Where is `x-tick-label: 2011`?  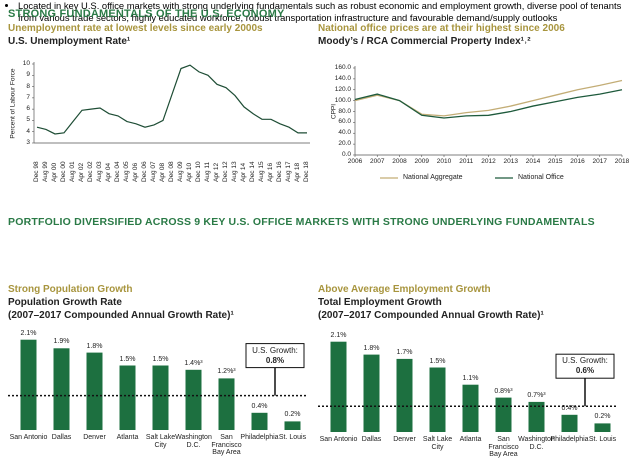 x-tick-label: 2011 is located at coordinates (466, 161).